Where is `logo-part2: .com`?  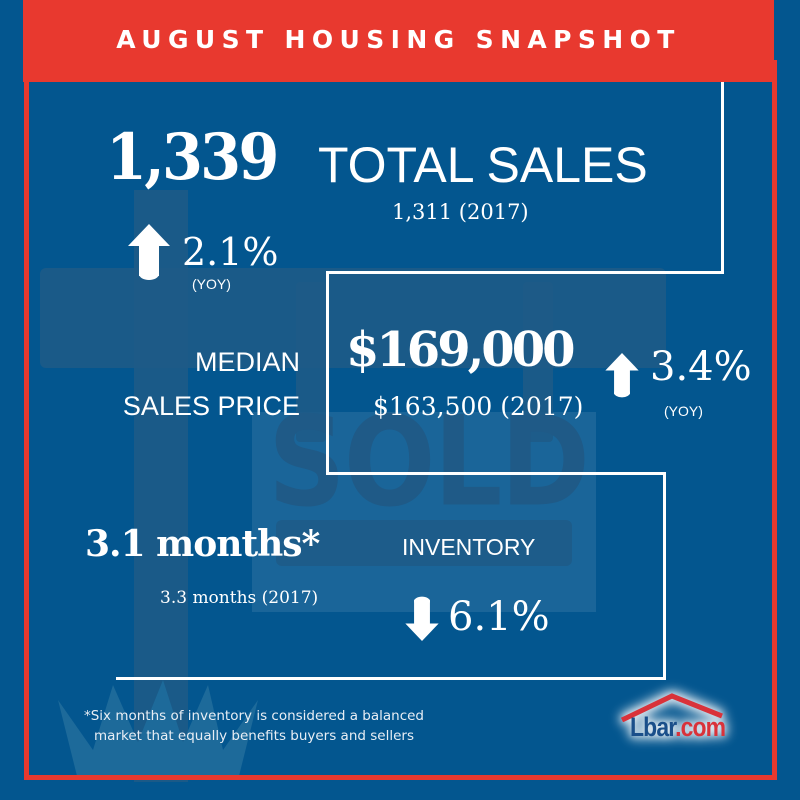 logo-part2: .com is located at coordinates (700, 727).